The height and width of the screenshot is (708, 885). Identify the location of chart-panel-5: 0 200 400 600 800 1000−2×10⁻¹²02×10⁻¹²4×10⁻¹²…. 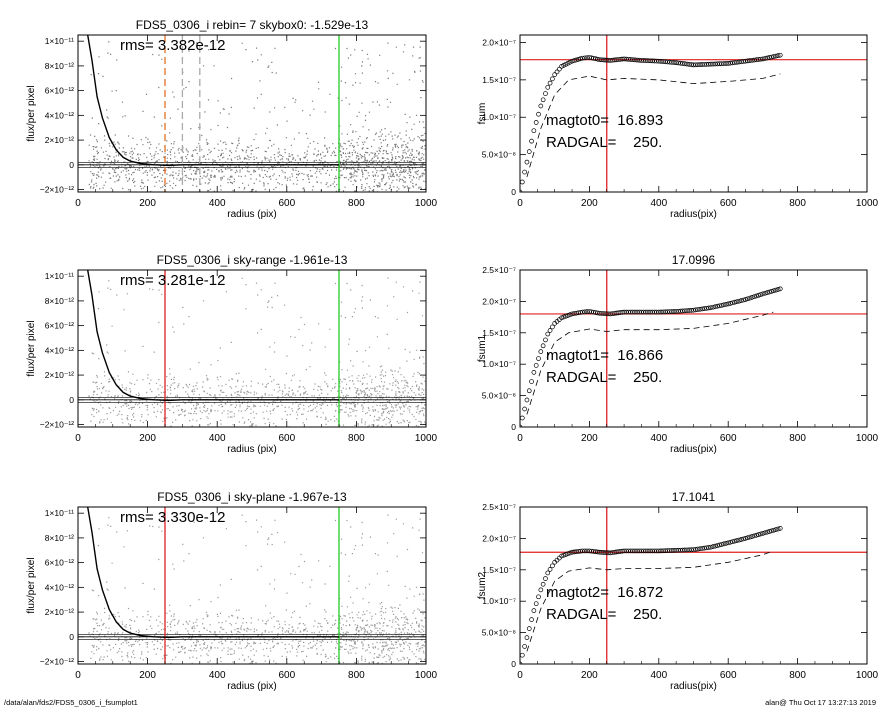
(232, 591).